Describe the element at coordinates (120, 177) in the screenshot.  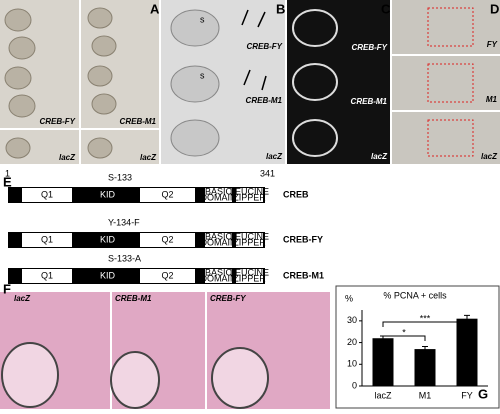
I see `site-label: S-133` at that location.